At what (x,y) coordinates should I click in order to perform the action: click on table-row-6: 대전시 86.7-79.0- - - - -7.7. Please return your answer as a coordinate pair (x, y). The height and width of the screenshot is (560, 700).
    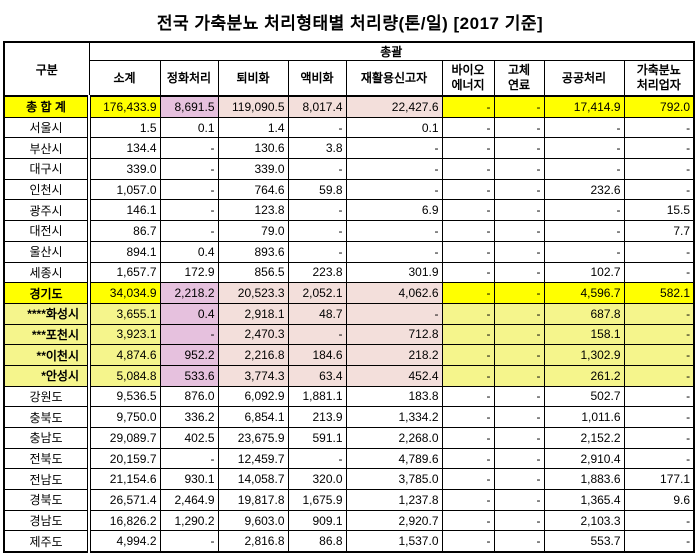
    Looking at the image, I should click on (349, 231).